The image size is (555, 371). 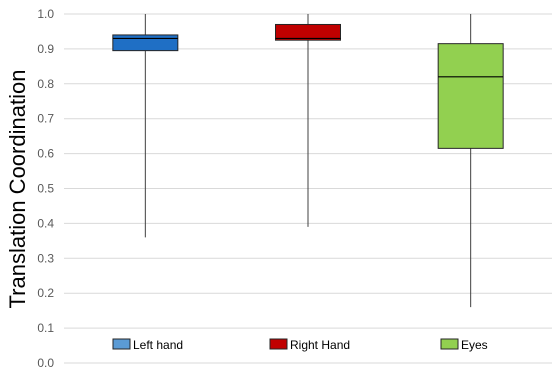 I want to click on legend-item: Left hand, so click(x=147, y=345).